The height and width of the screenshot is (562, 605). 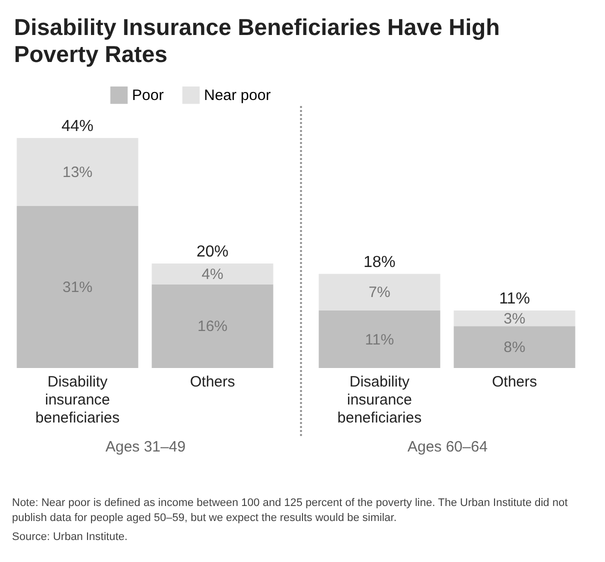 I want to click on legend-label: Near poor, so click(x=237, y=95).